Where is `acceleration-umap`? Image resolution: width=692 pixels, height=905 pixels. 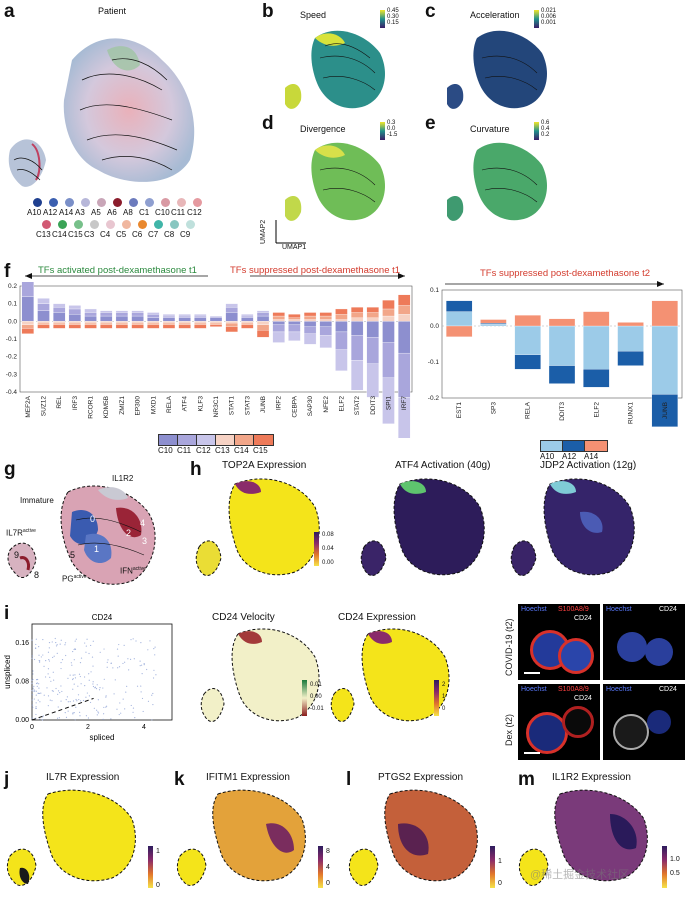
acceleration-umap is located at coordinates (497, 69).